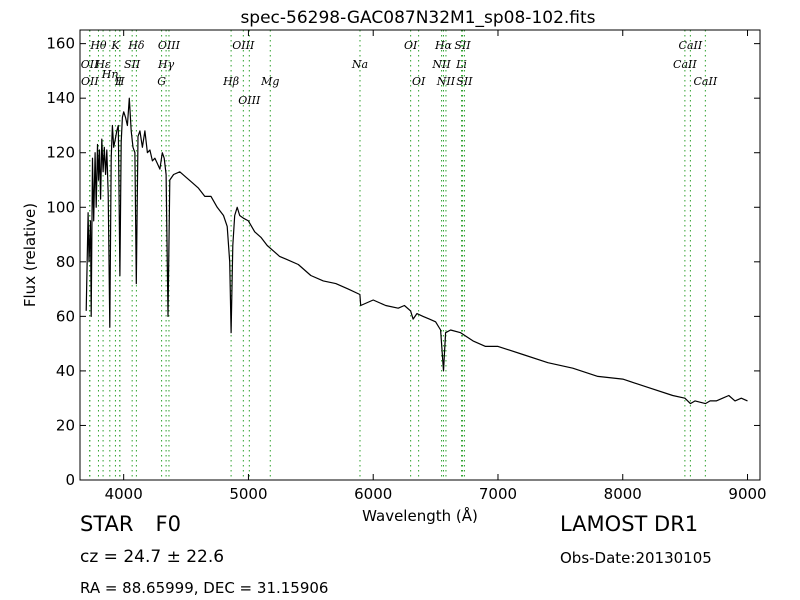 This screenshot has width=800, height=600. What do you see at coordinates (685, 64) in the screenshot?
I see `line-marker-label-13: CaII` at bounding box center [685, 64].